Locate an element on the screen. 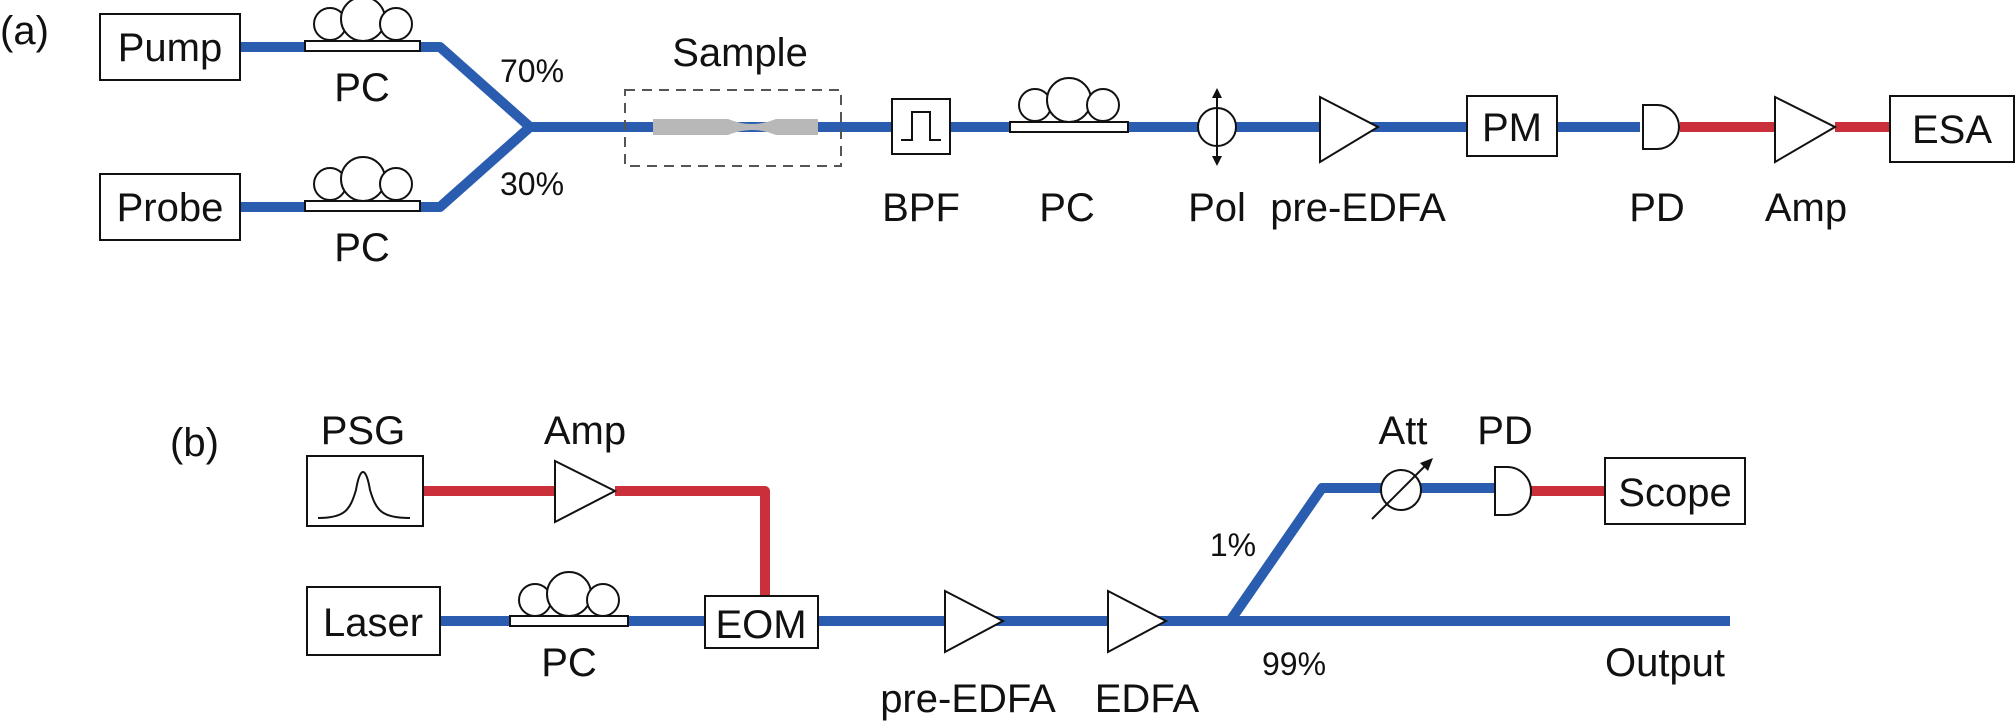 The image size is (2016, 726). esa-box is located at coordinates (1952, 129).